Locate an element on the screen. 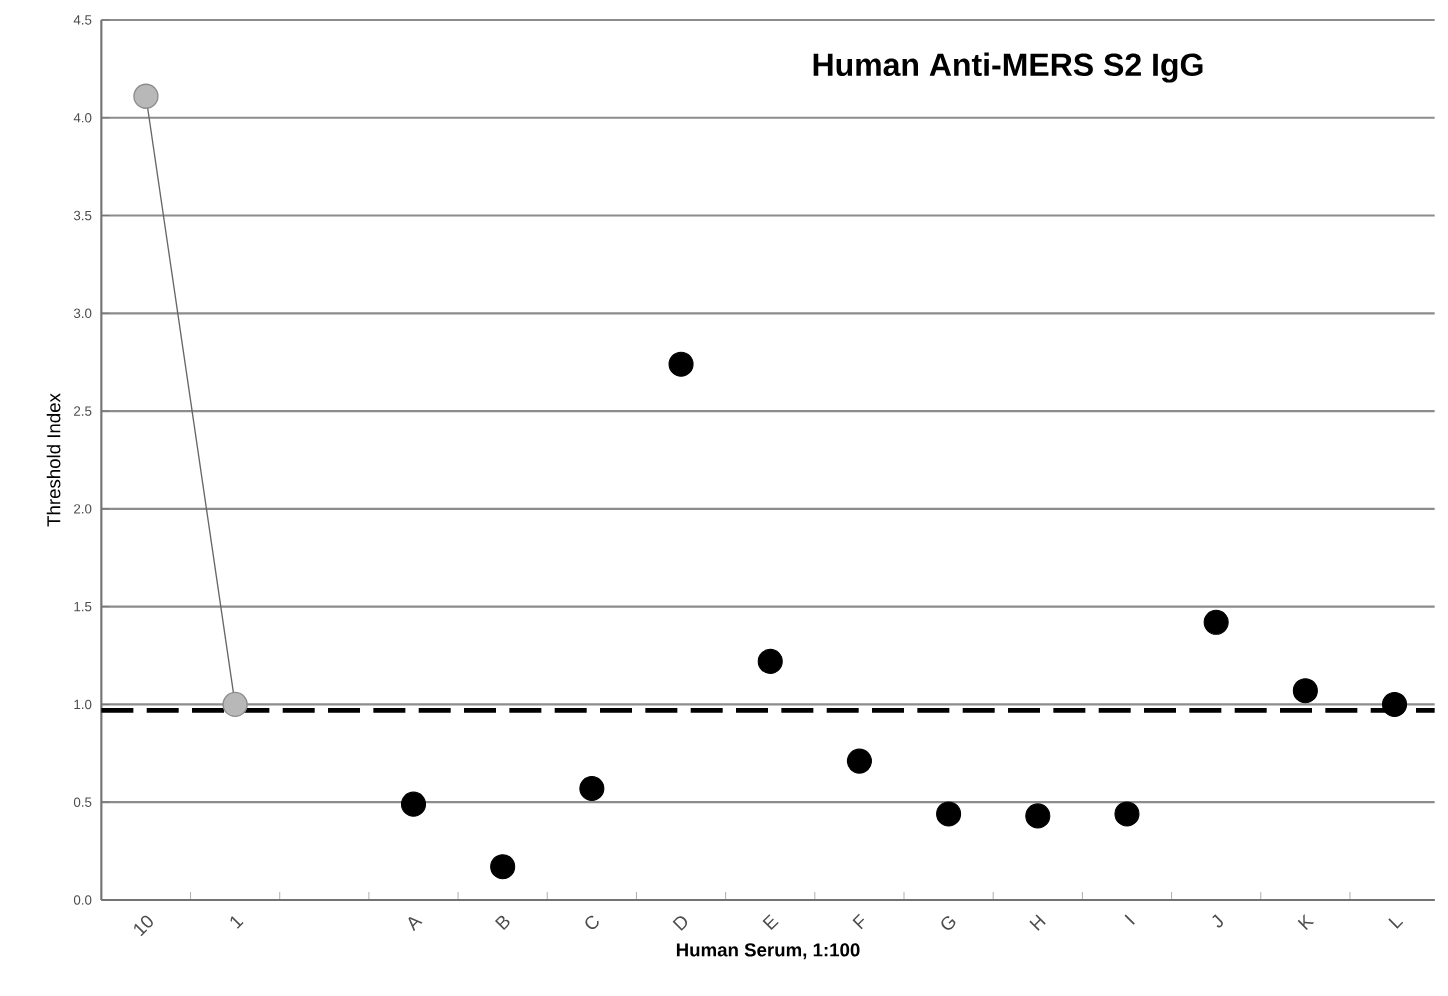 Image resolution: width=1448 pixels, height=996 pixels. x-tick-label: J is located at coordinates (1217, 921).